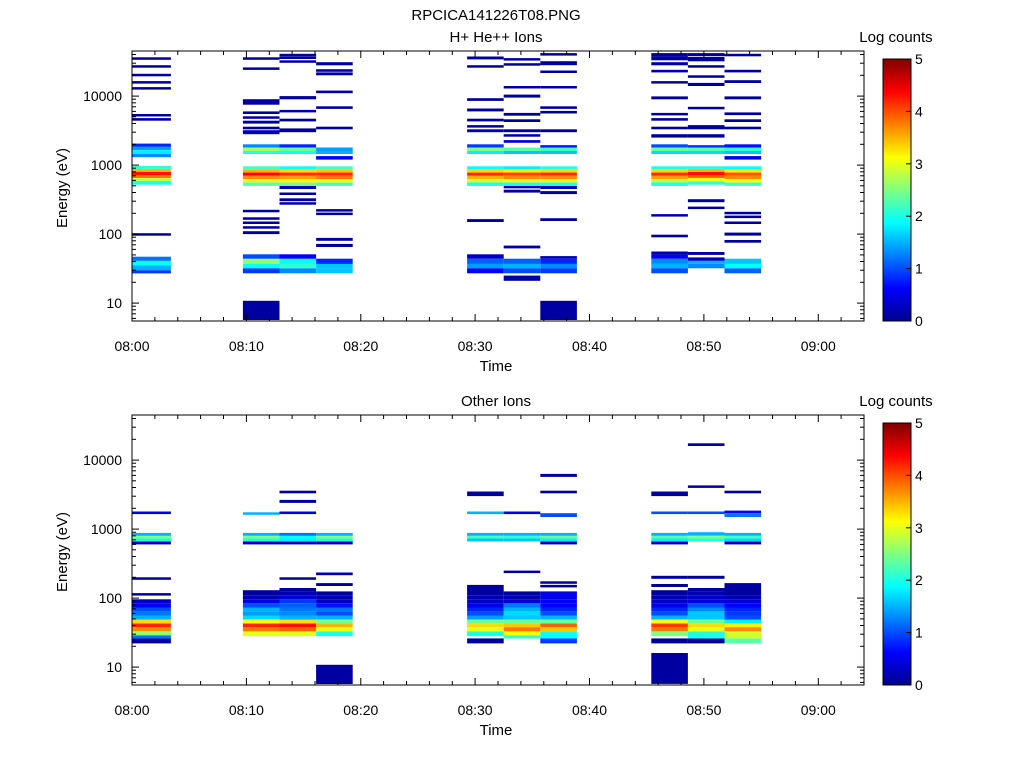 The height and width of the screenshot is (768, 1024). What do you see at coordinates (496, 730) in the screenshot?
I see `x-axis-label: Time` at bounding box center [496, 730].